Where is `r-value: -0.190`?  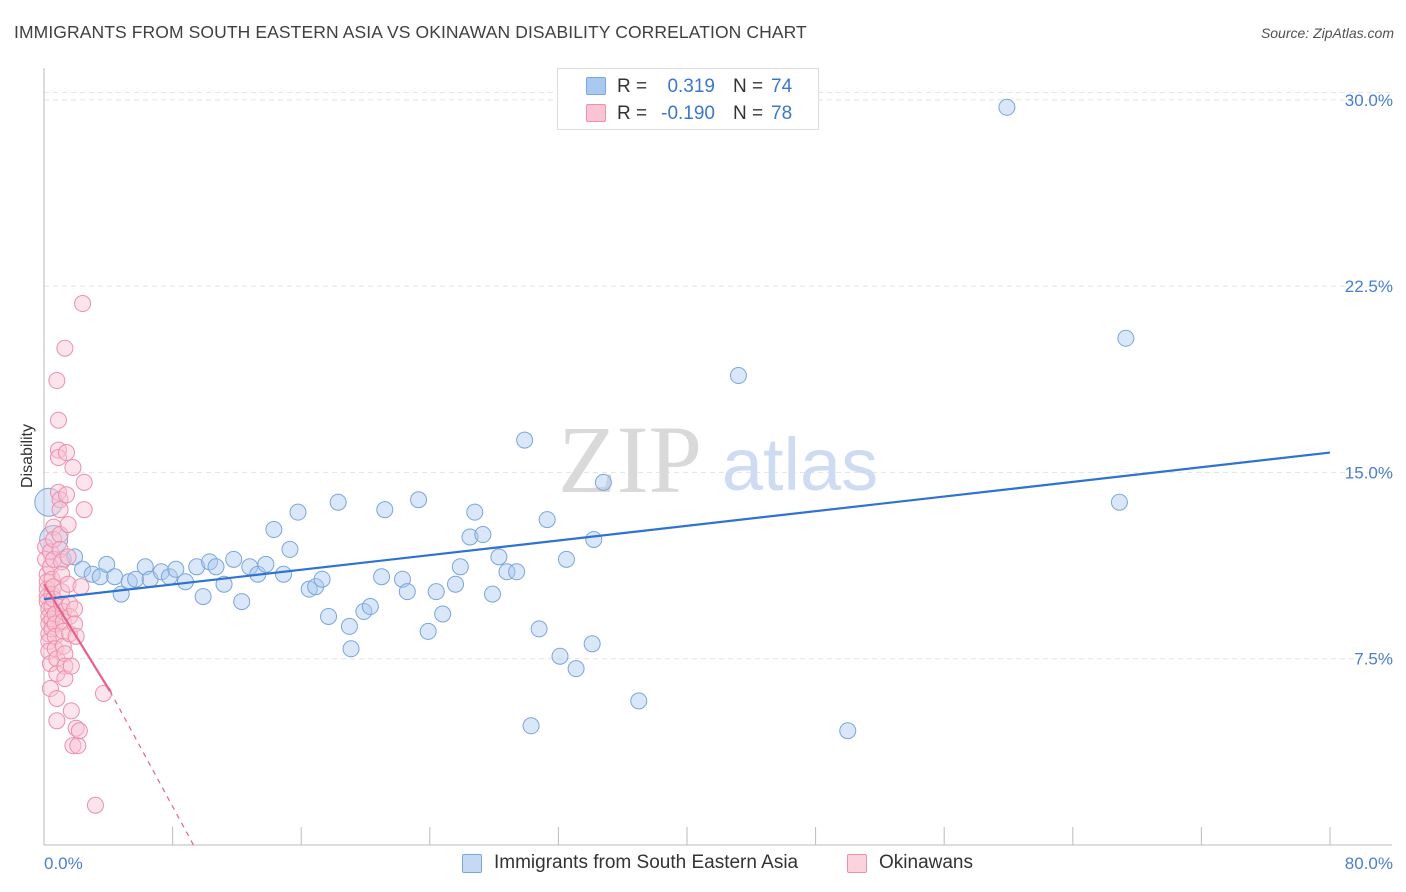 r-value: -0.190 is located at coordinates (688, 113).